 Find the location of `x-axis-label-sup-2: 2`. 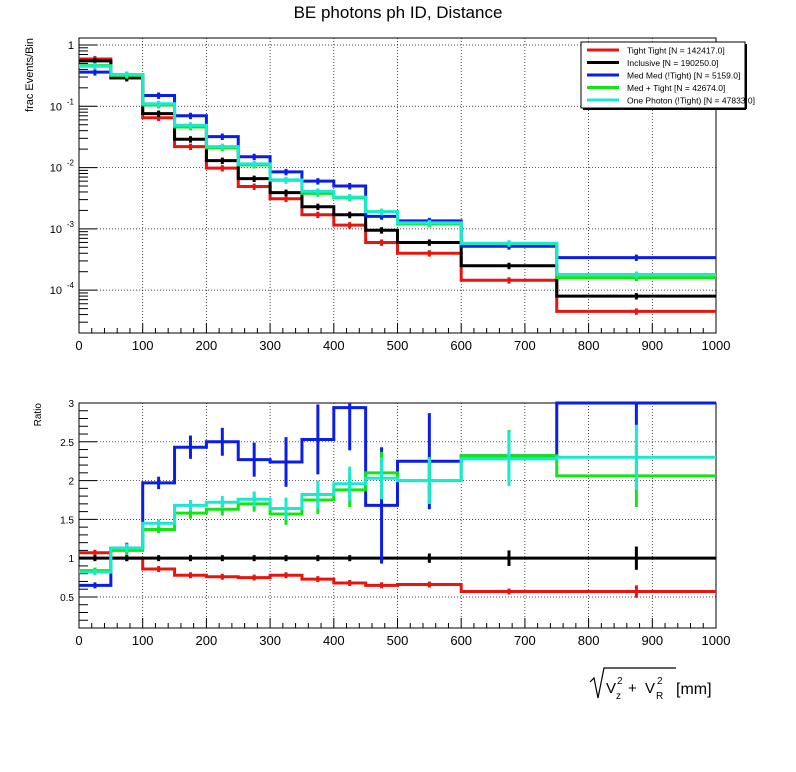

x-axis-label-sup-2: 2 is located at coordinates (620, 681).